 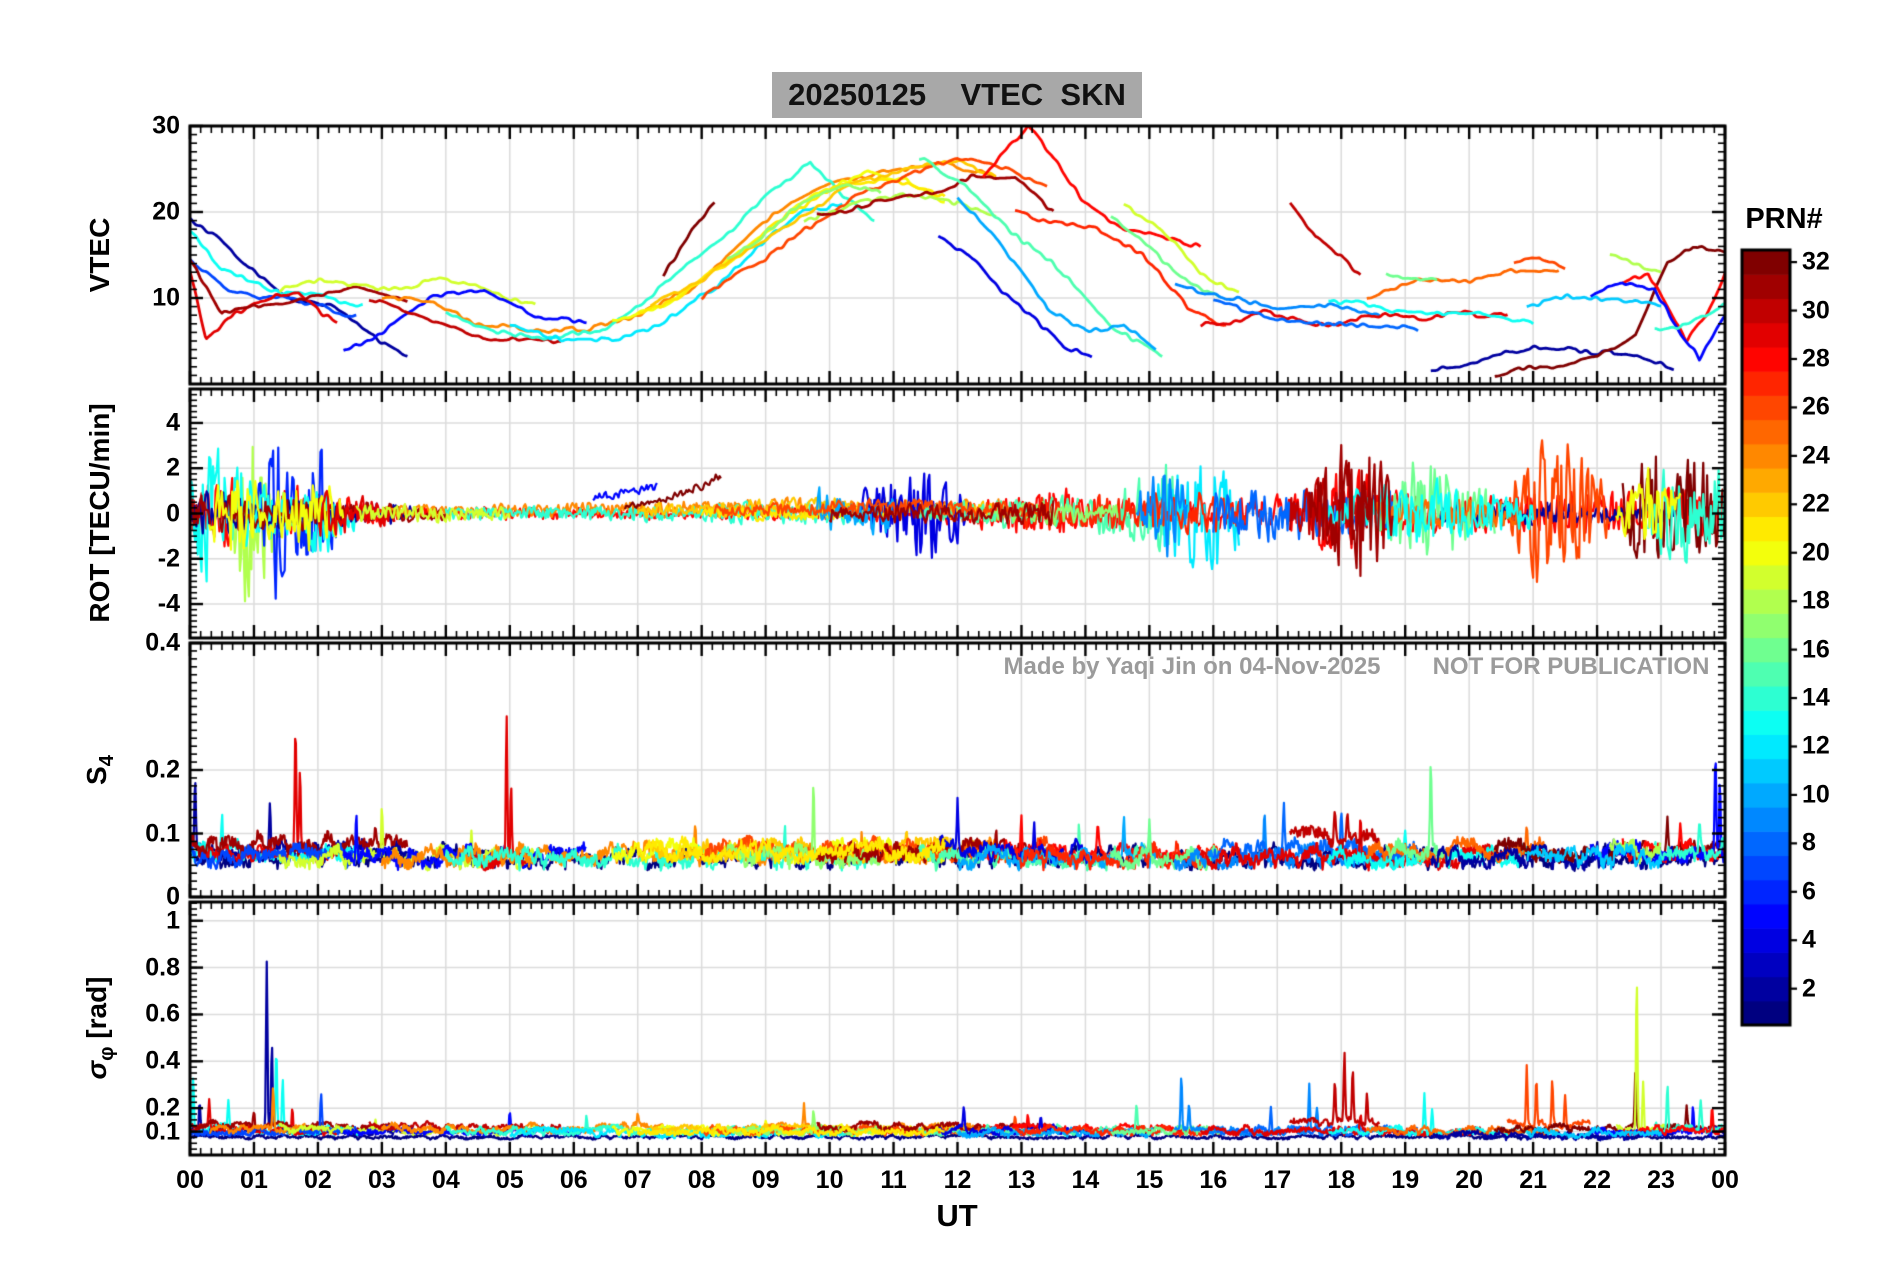 I want to click on colorbar-tick-label: 12, so click(x=1816, y=745).